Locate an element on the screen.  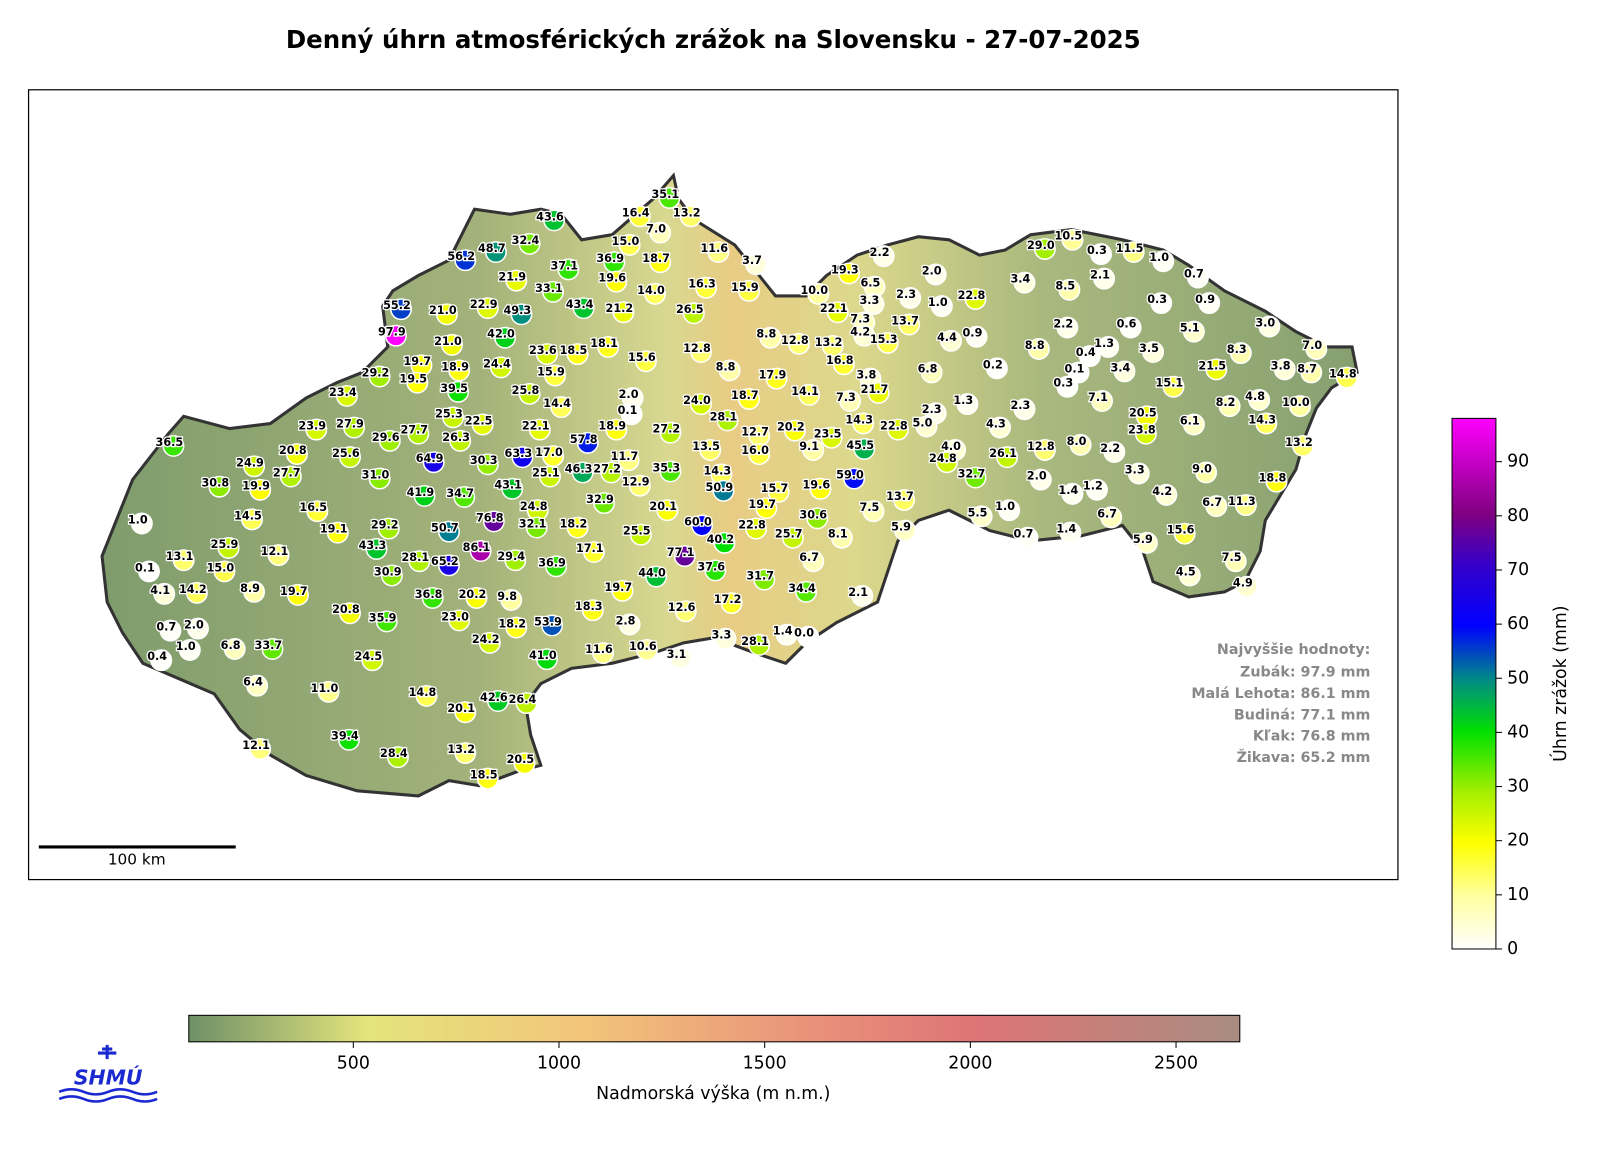
colorbar-tick-label: 90 is located at coordinates (1518, 462).